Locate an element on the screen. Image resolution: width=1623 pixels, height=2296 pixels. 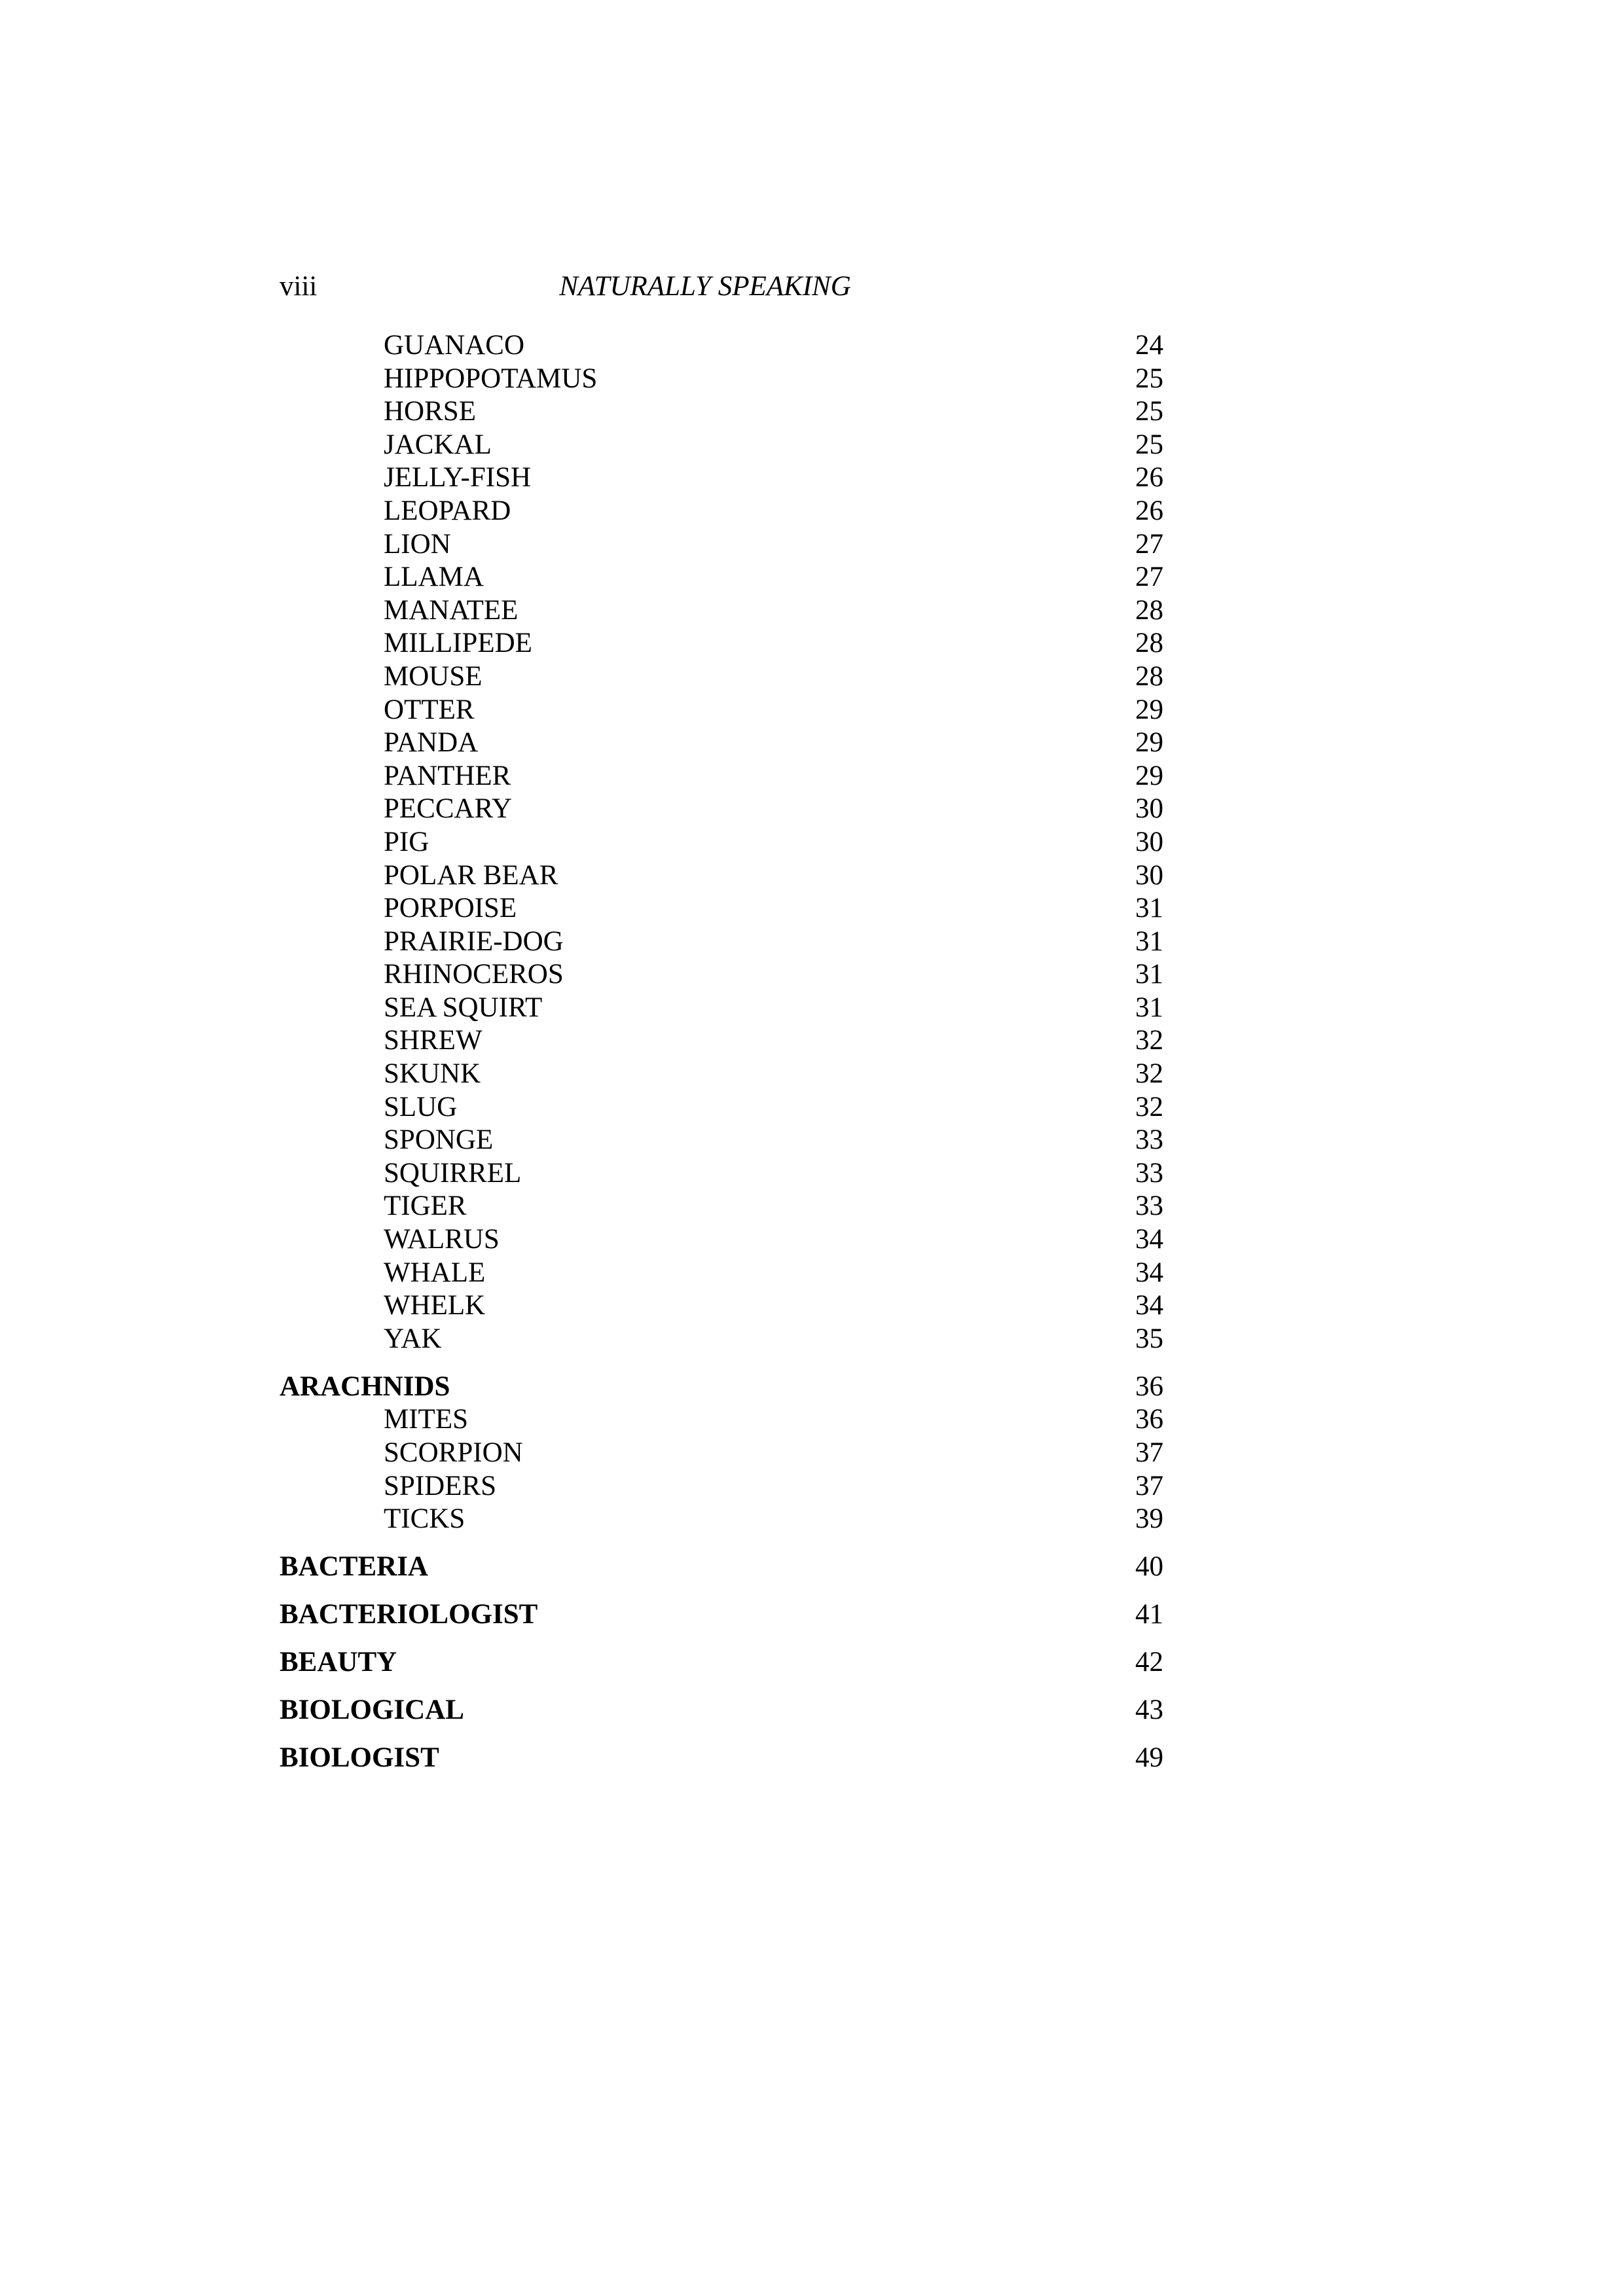
entry-label: POLAR BEAR is located at coordinates (471, 875).